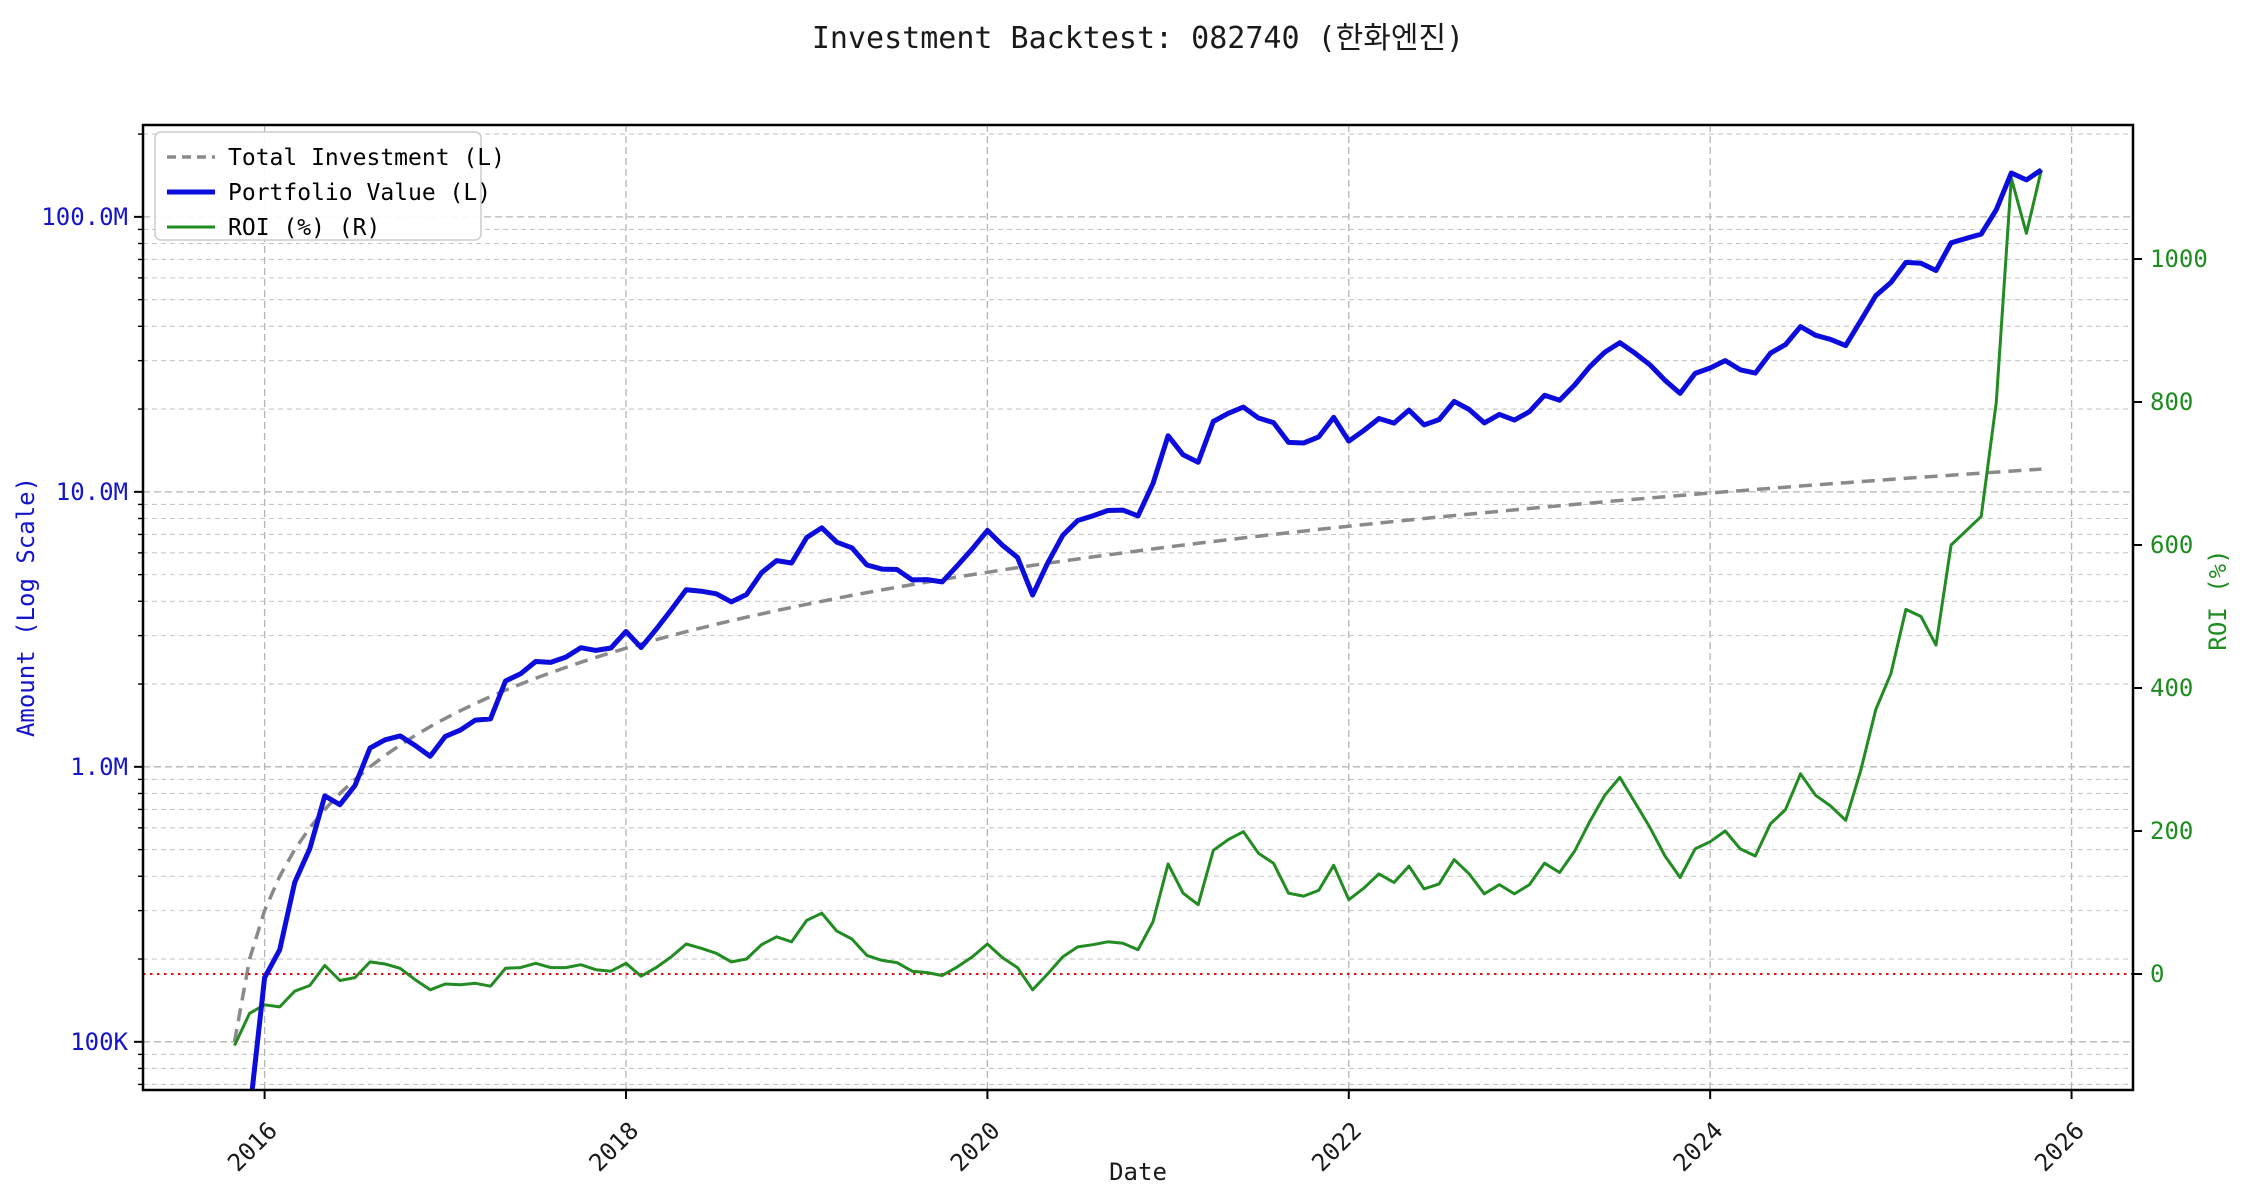 The height and width of the screenshot is (1200, 2250). I want to click on left-tick-label: 10.0M, so click(92, 492).